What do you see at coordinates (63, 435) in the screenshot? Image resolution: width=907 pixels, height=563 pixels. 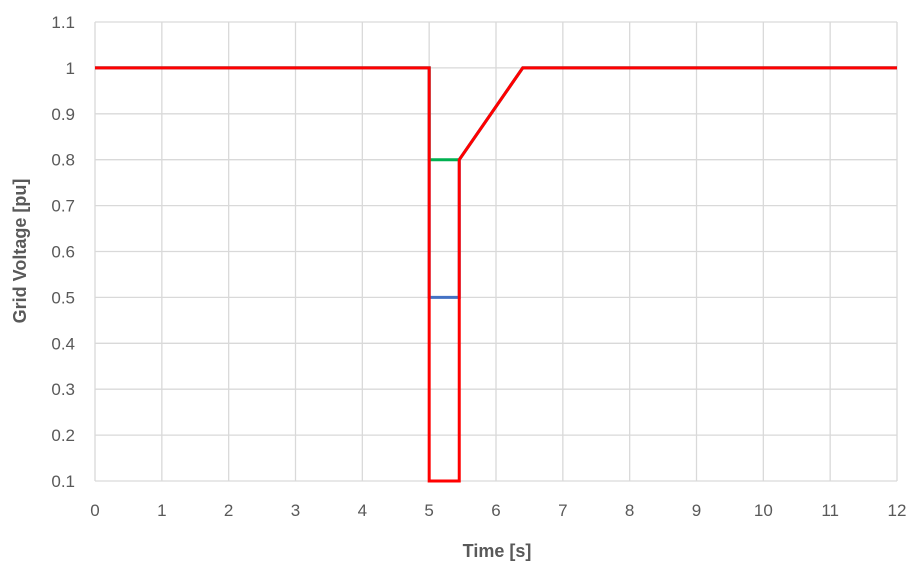 I see `y-tick-label: 0.2` at bounding box center [63, 435].